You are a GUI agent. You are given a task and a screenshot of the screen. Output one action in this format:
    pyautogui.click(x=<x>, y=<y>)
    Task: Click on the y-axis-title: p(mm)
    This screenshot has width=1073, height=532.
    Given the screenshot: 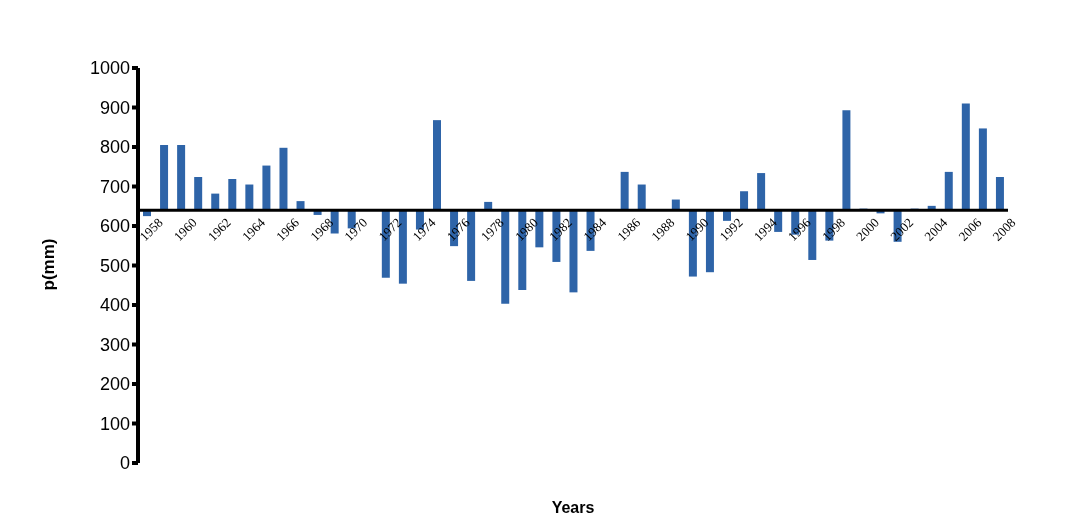 What is the action you would take?
    pyautogui.click(x=49, y=264)
    